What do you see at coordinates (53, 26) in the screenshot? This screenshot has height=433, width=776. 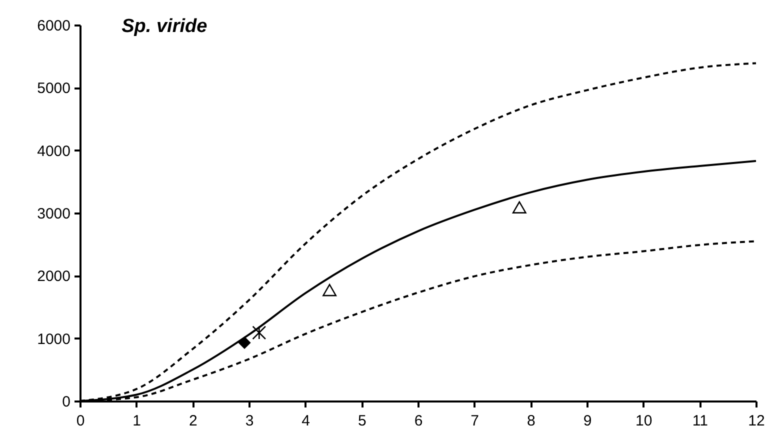 I see `y-tick-label: 6000` at bounding box center [53, 26].